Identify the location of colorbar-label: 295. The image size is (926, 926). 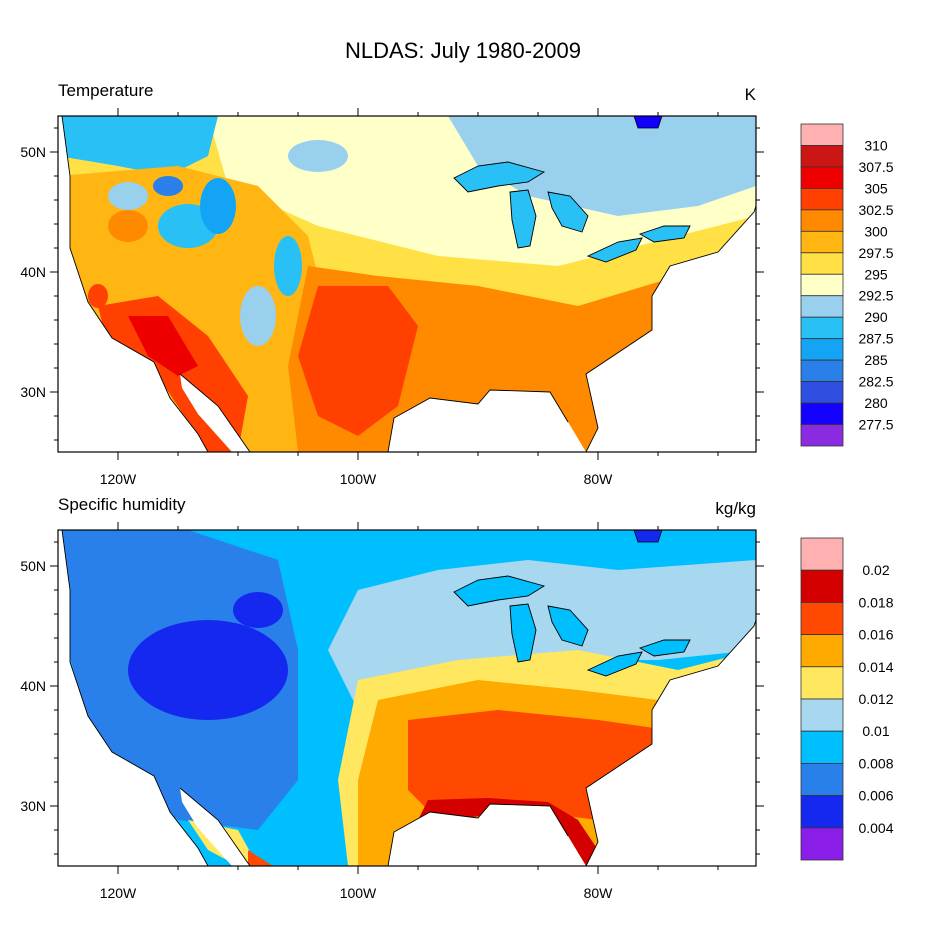
(876, 274).